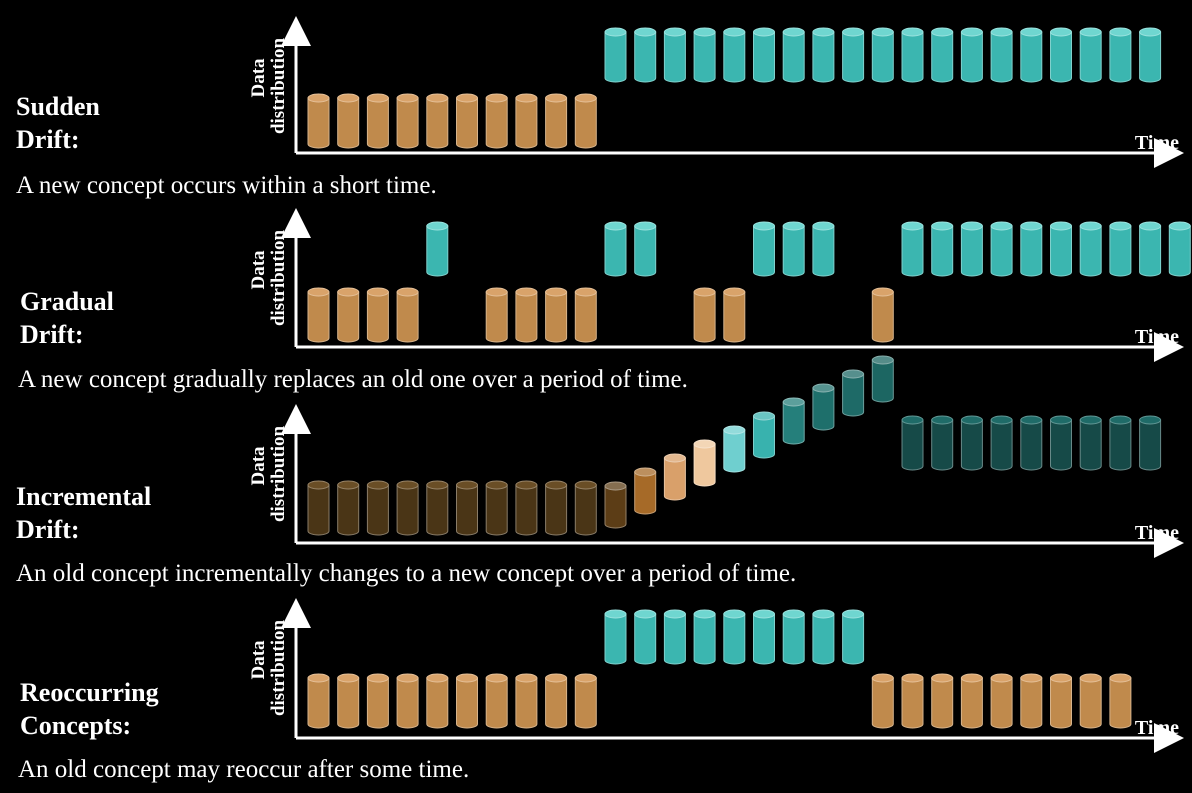 This screenshot has width=1192, height=793. What do you see at coordinates (67, 318) in the screenshot?
I see `gradual-drift-title: Gradual Drift:` at bounding box center [67, 318].